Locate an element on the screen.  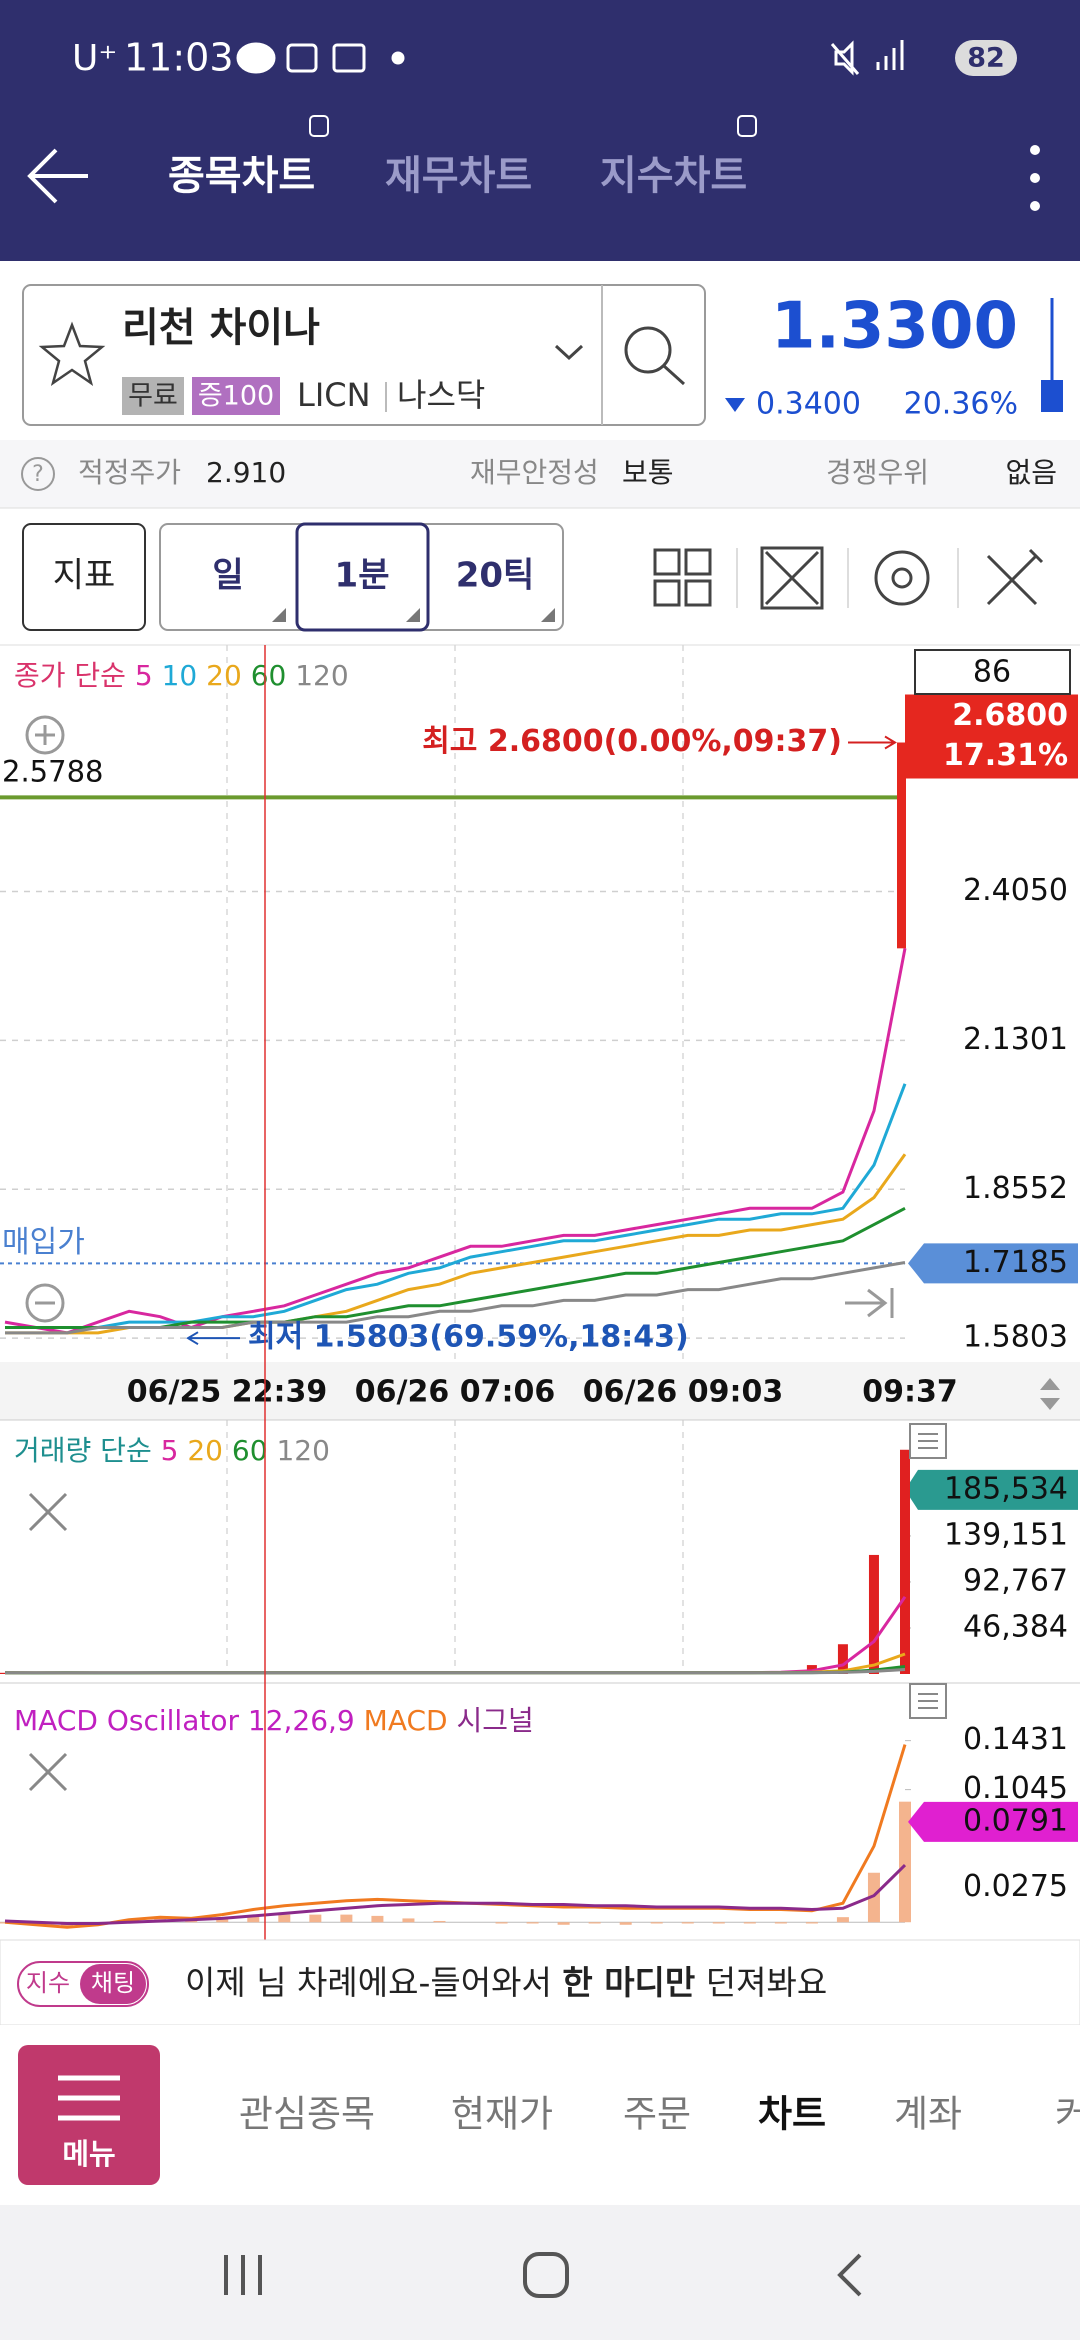
legend: MACD Oscillator 12,26,9 MACD 시그널 is located at coordinates (274, 1720).